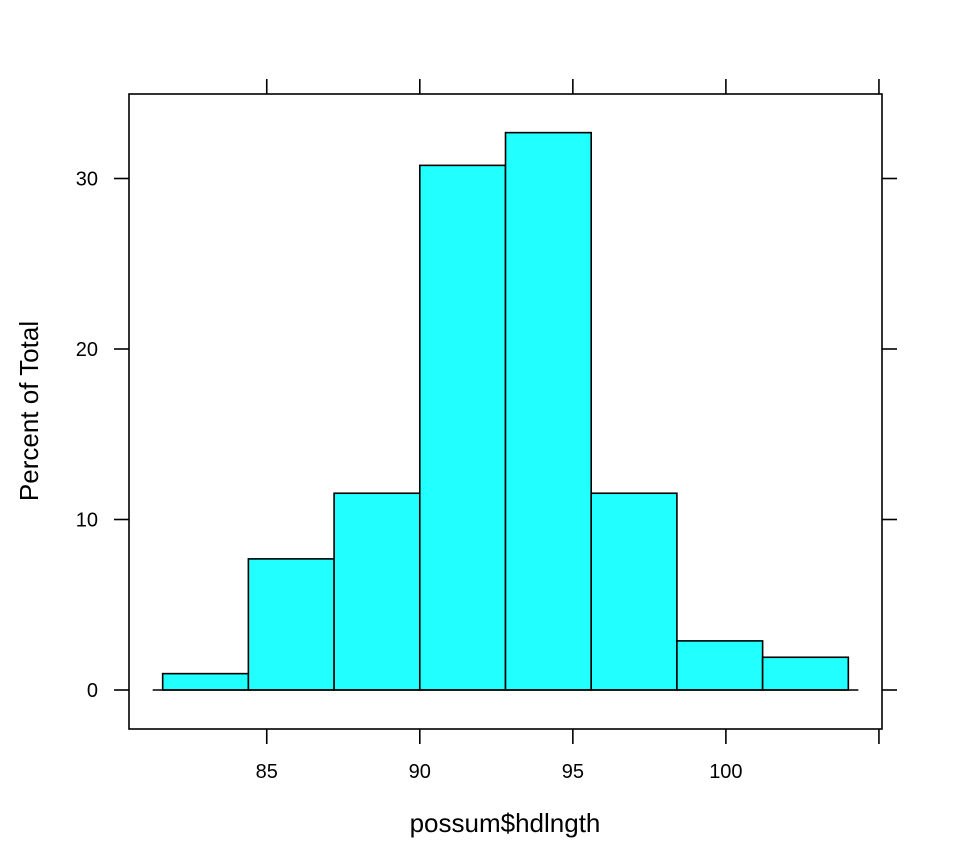 The image size is (960, 864). What do you see at coordinates (87, 521) in the screenshot?
I see `y-tick-label: 10` at bounding box center [87, 521].